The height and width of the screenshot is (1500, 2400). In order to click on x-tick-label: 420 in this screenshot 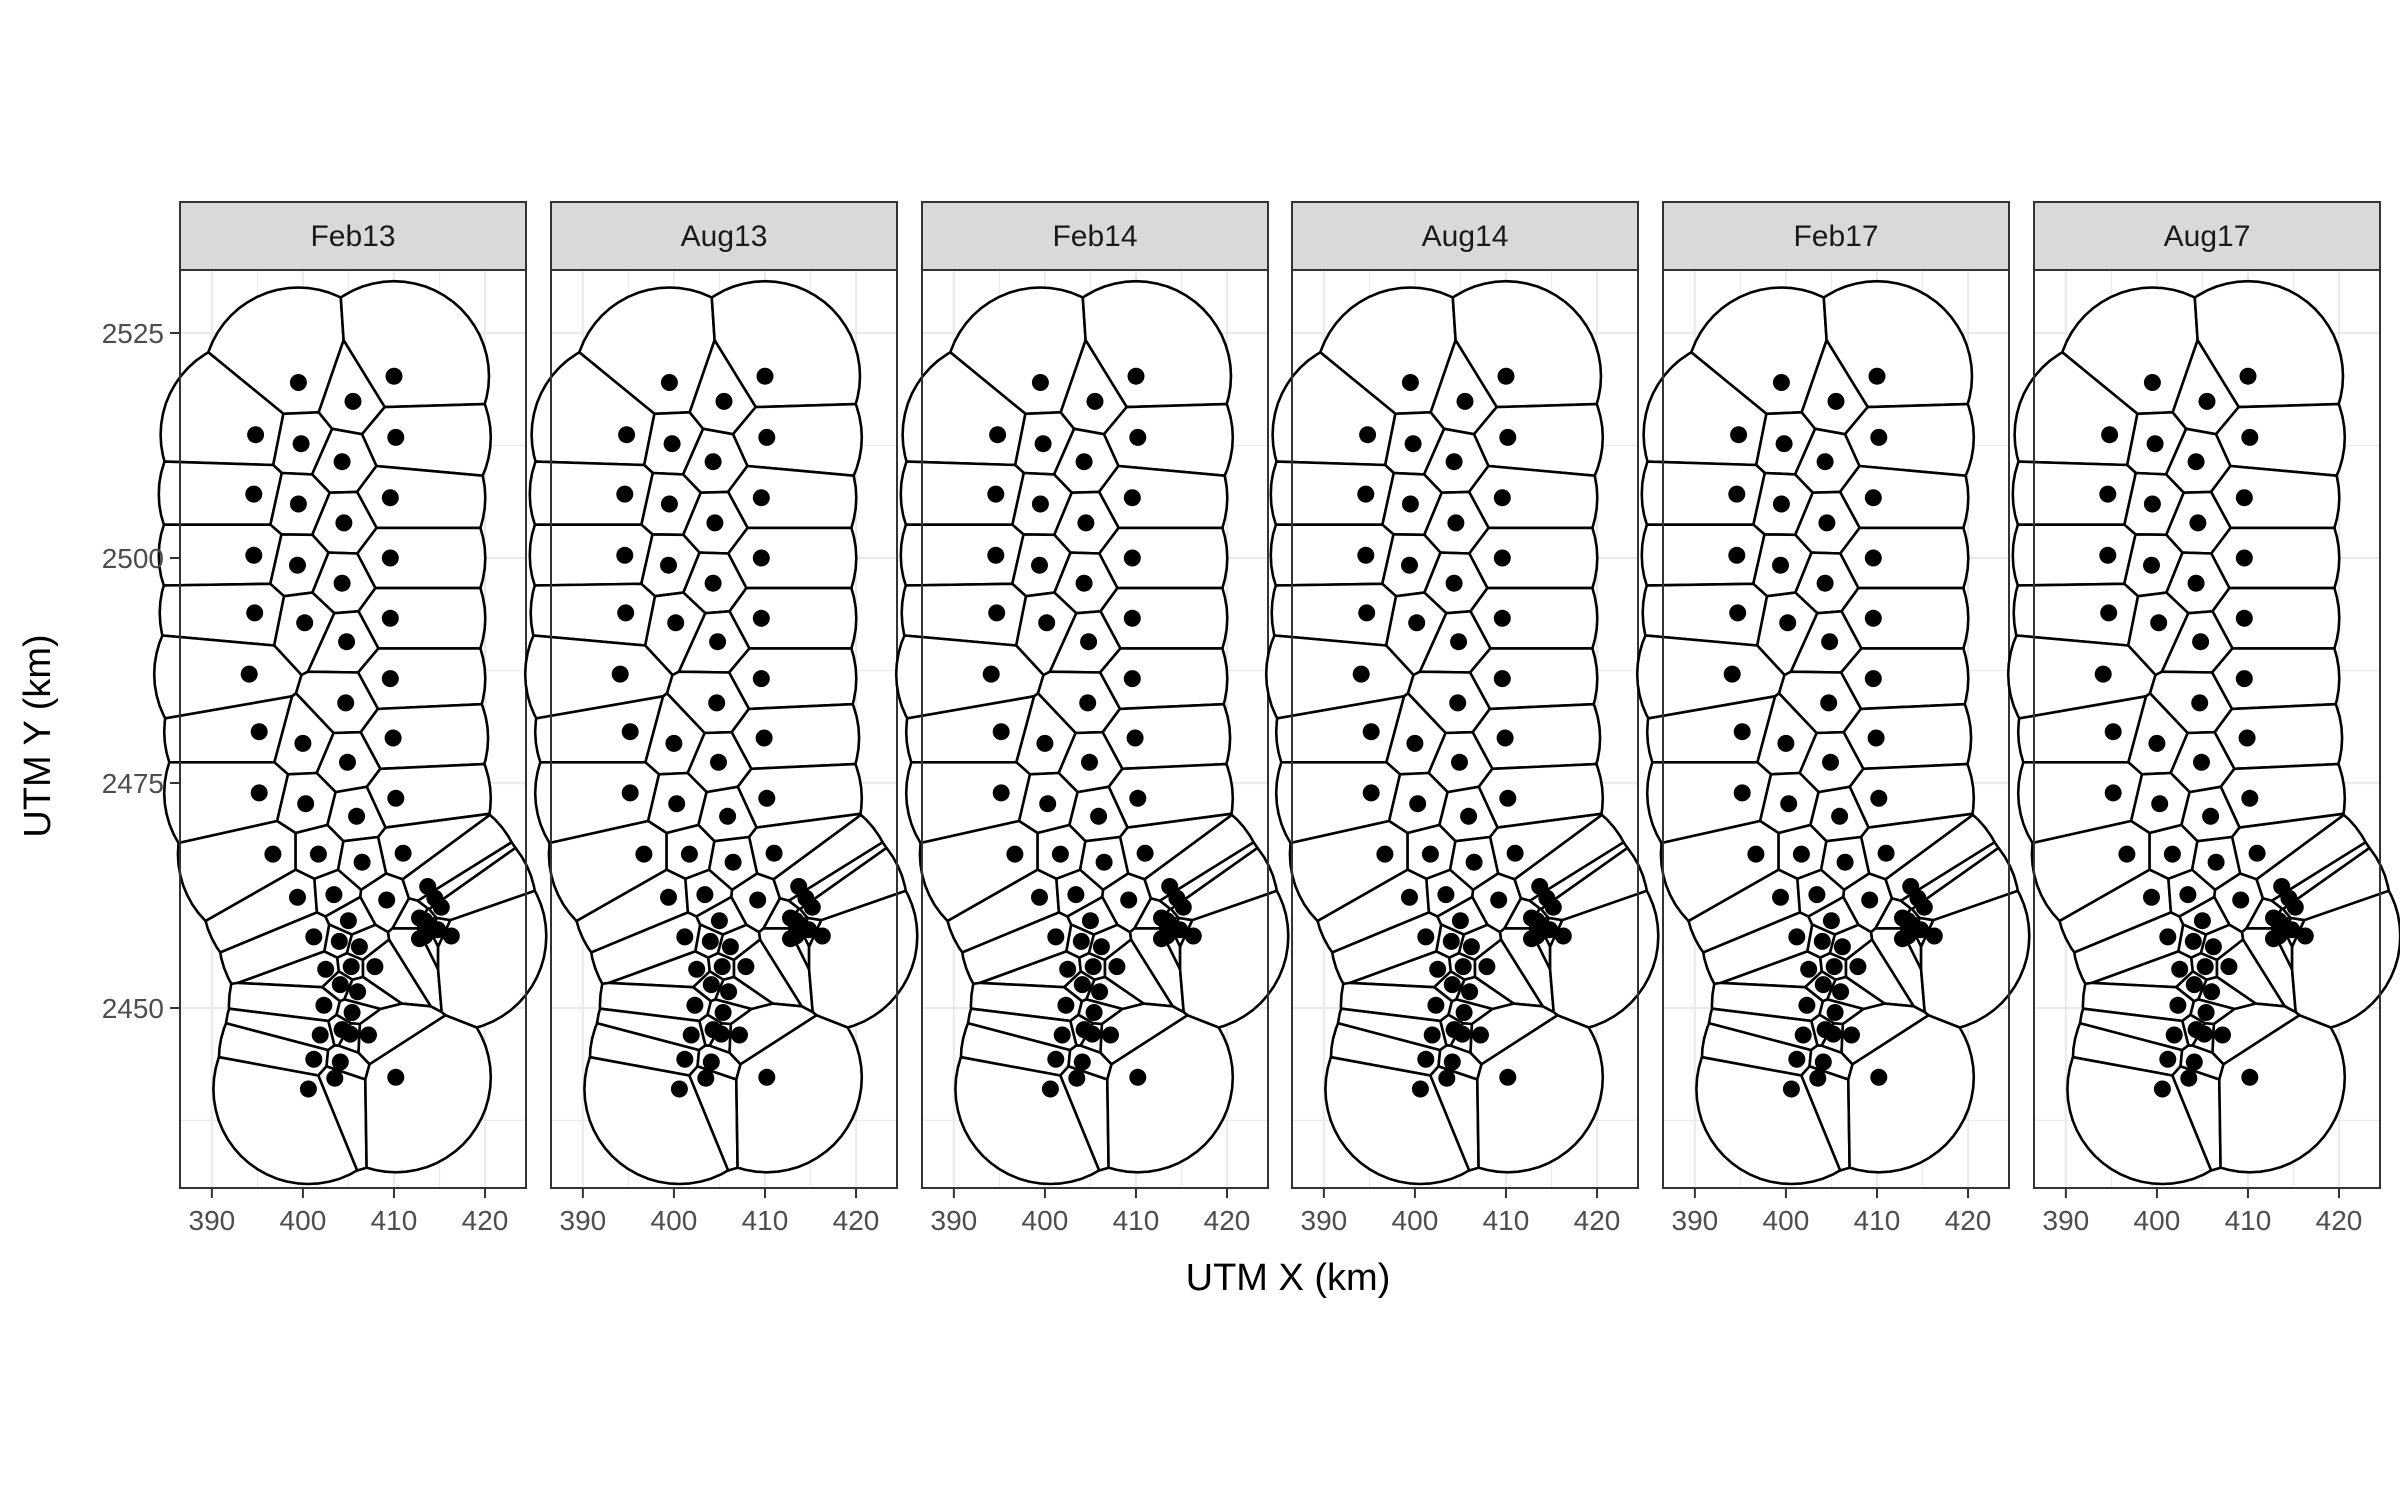, I will do `click(1227, 1220)`.